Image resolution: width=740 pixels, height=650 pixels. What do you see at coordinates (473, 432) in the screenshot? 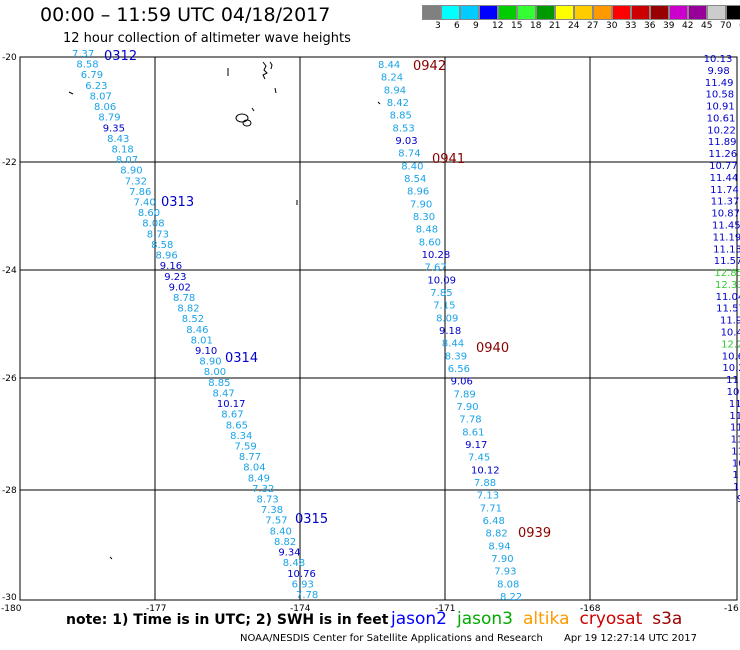
I see `wave-height-value: 8.61` at bounding box center [473, 432].